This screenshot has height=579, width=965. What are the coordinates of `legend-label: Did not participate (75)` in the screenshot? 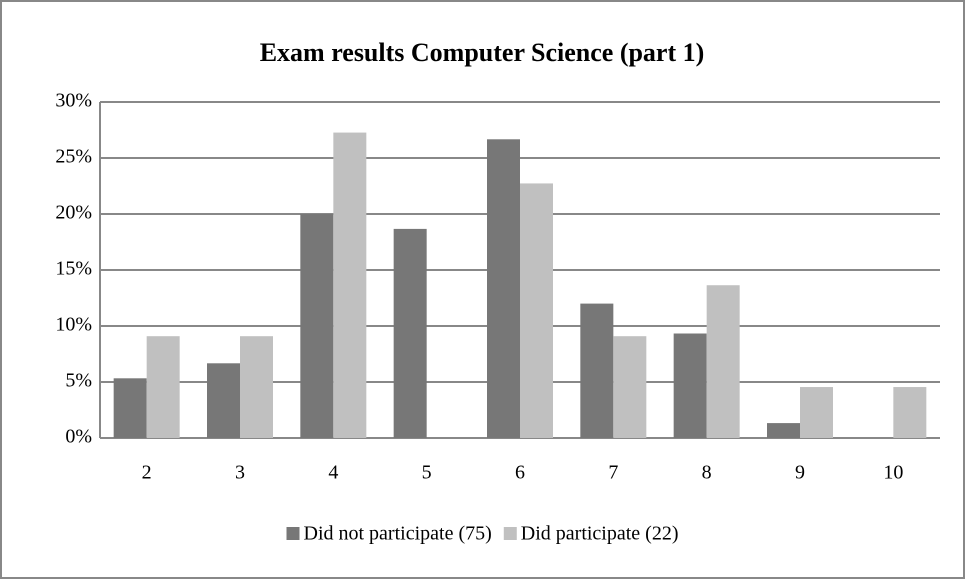 It's located at (398, 534).